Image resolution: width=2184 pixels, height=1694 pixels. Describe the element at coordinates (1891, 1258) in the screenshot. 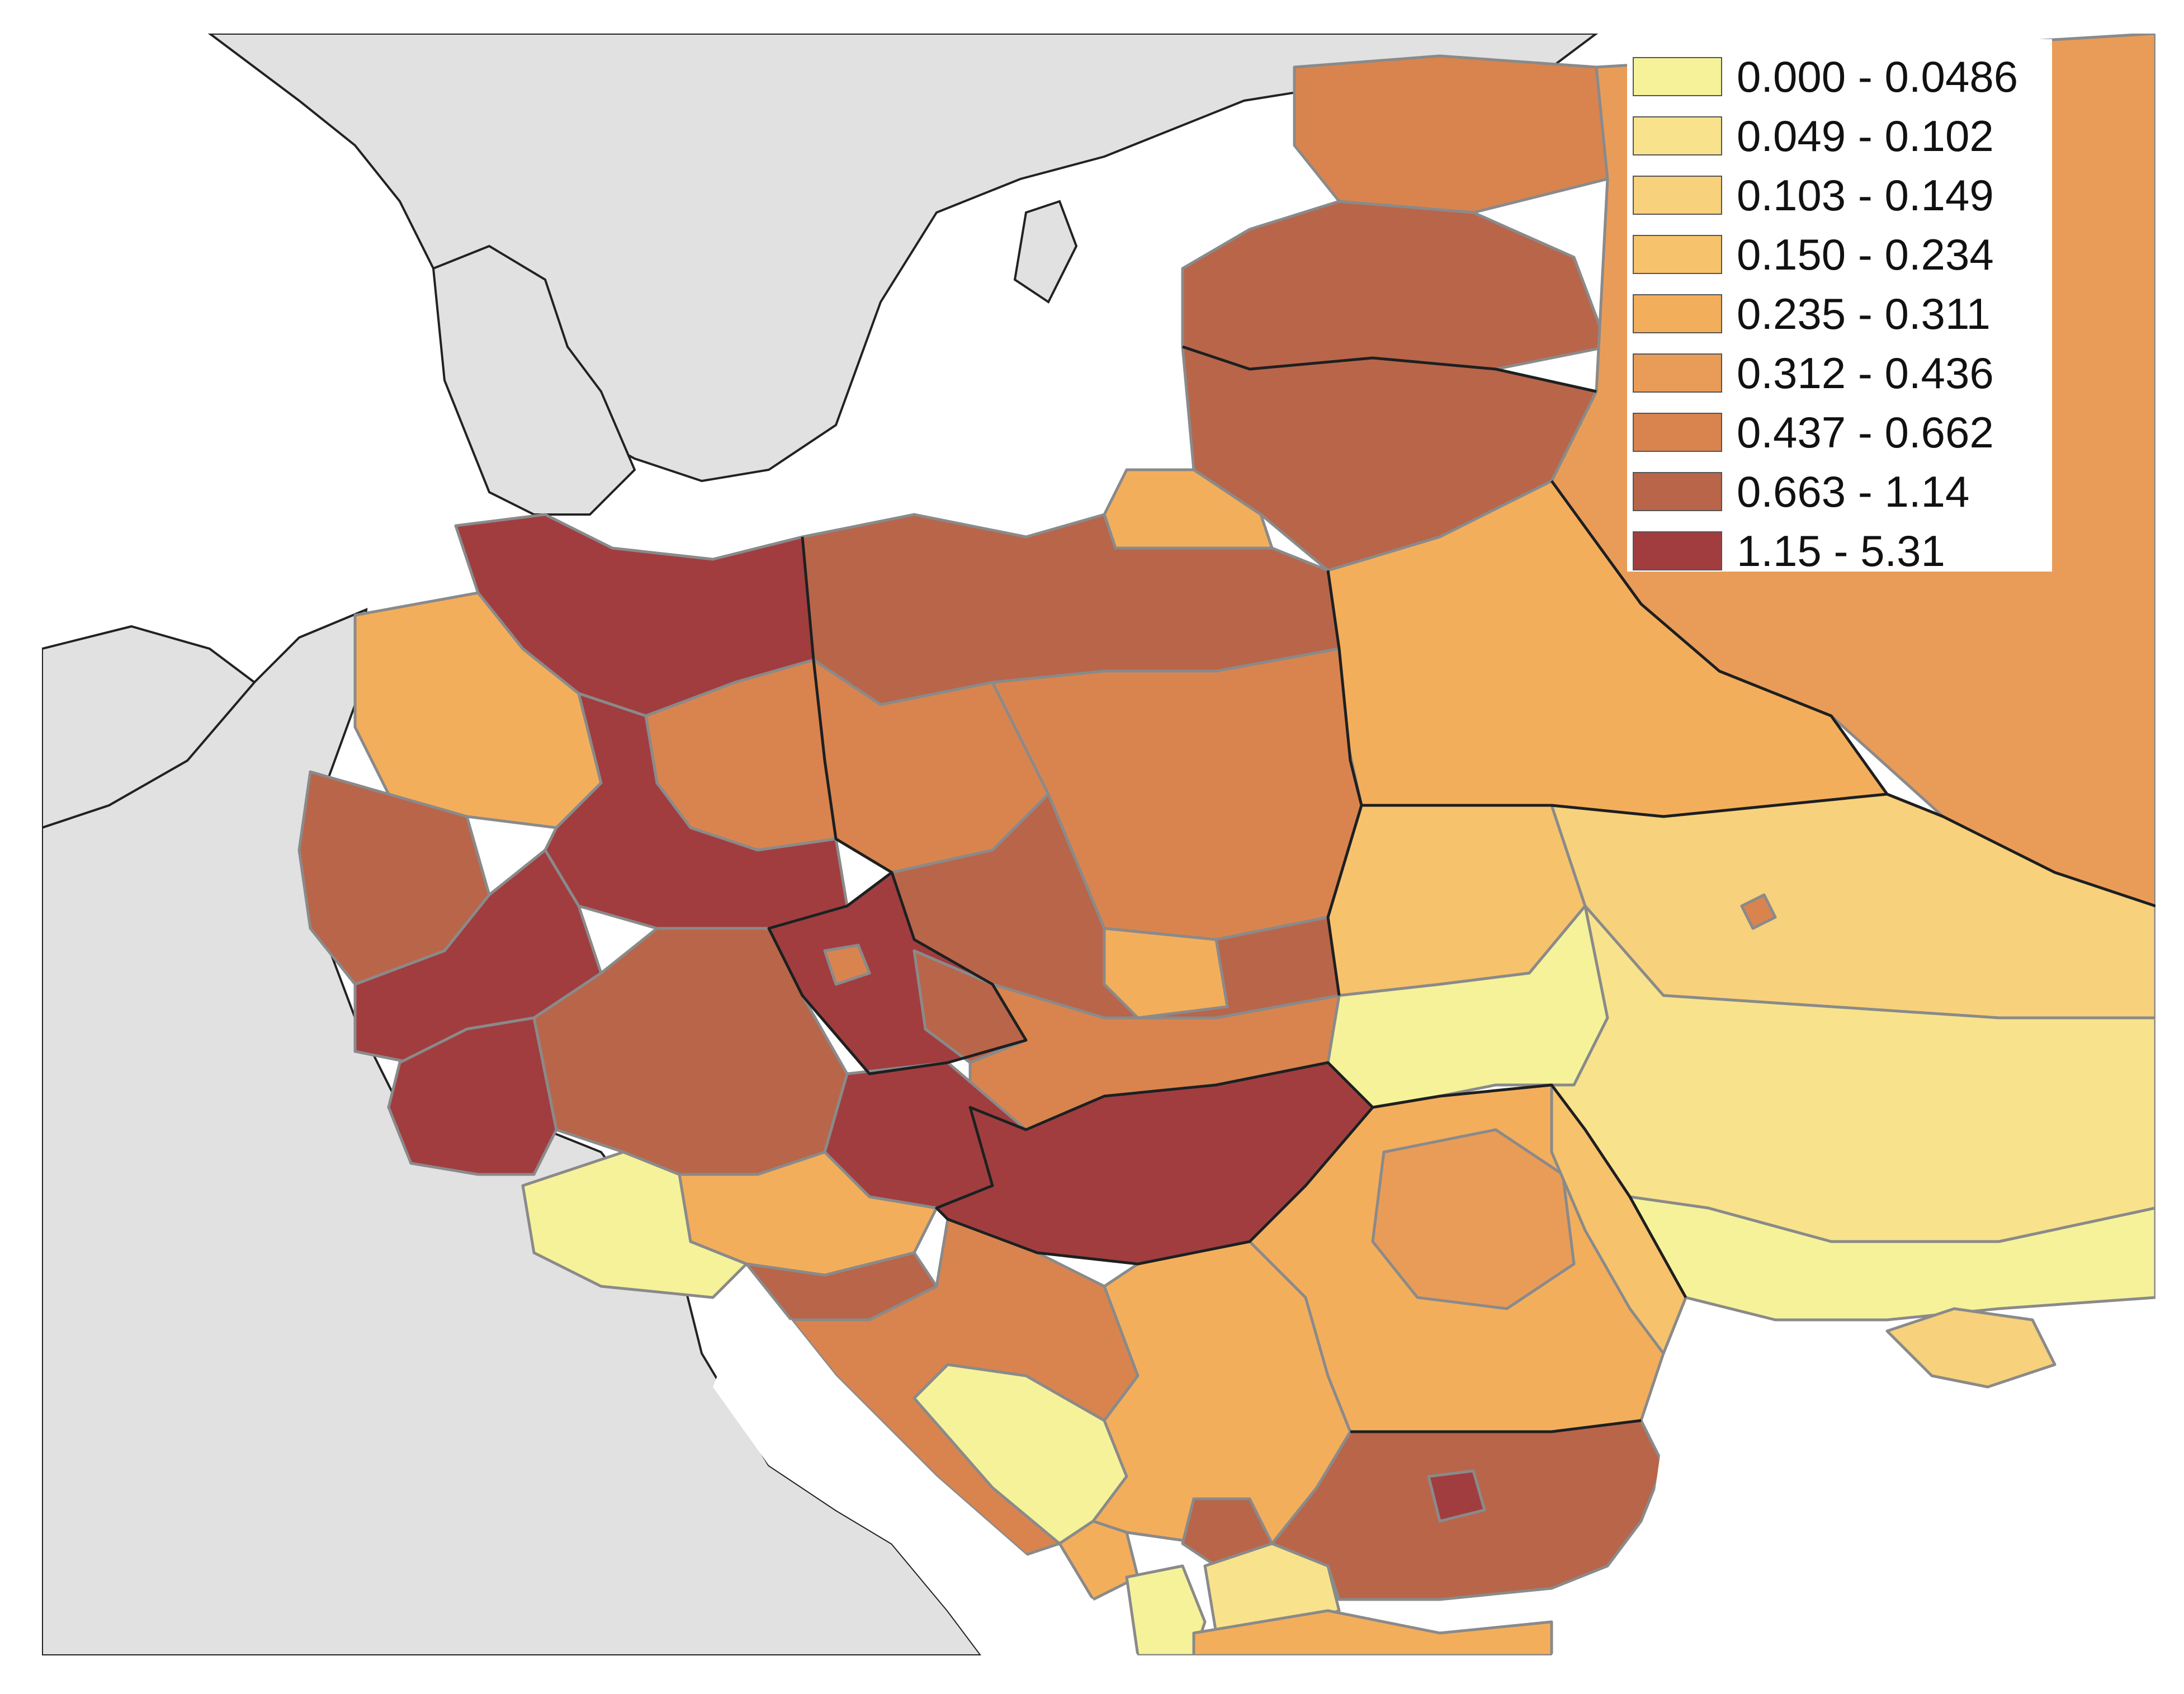

I see `region-ukraine-south` at that location.